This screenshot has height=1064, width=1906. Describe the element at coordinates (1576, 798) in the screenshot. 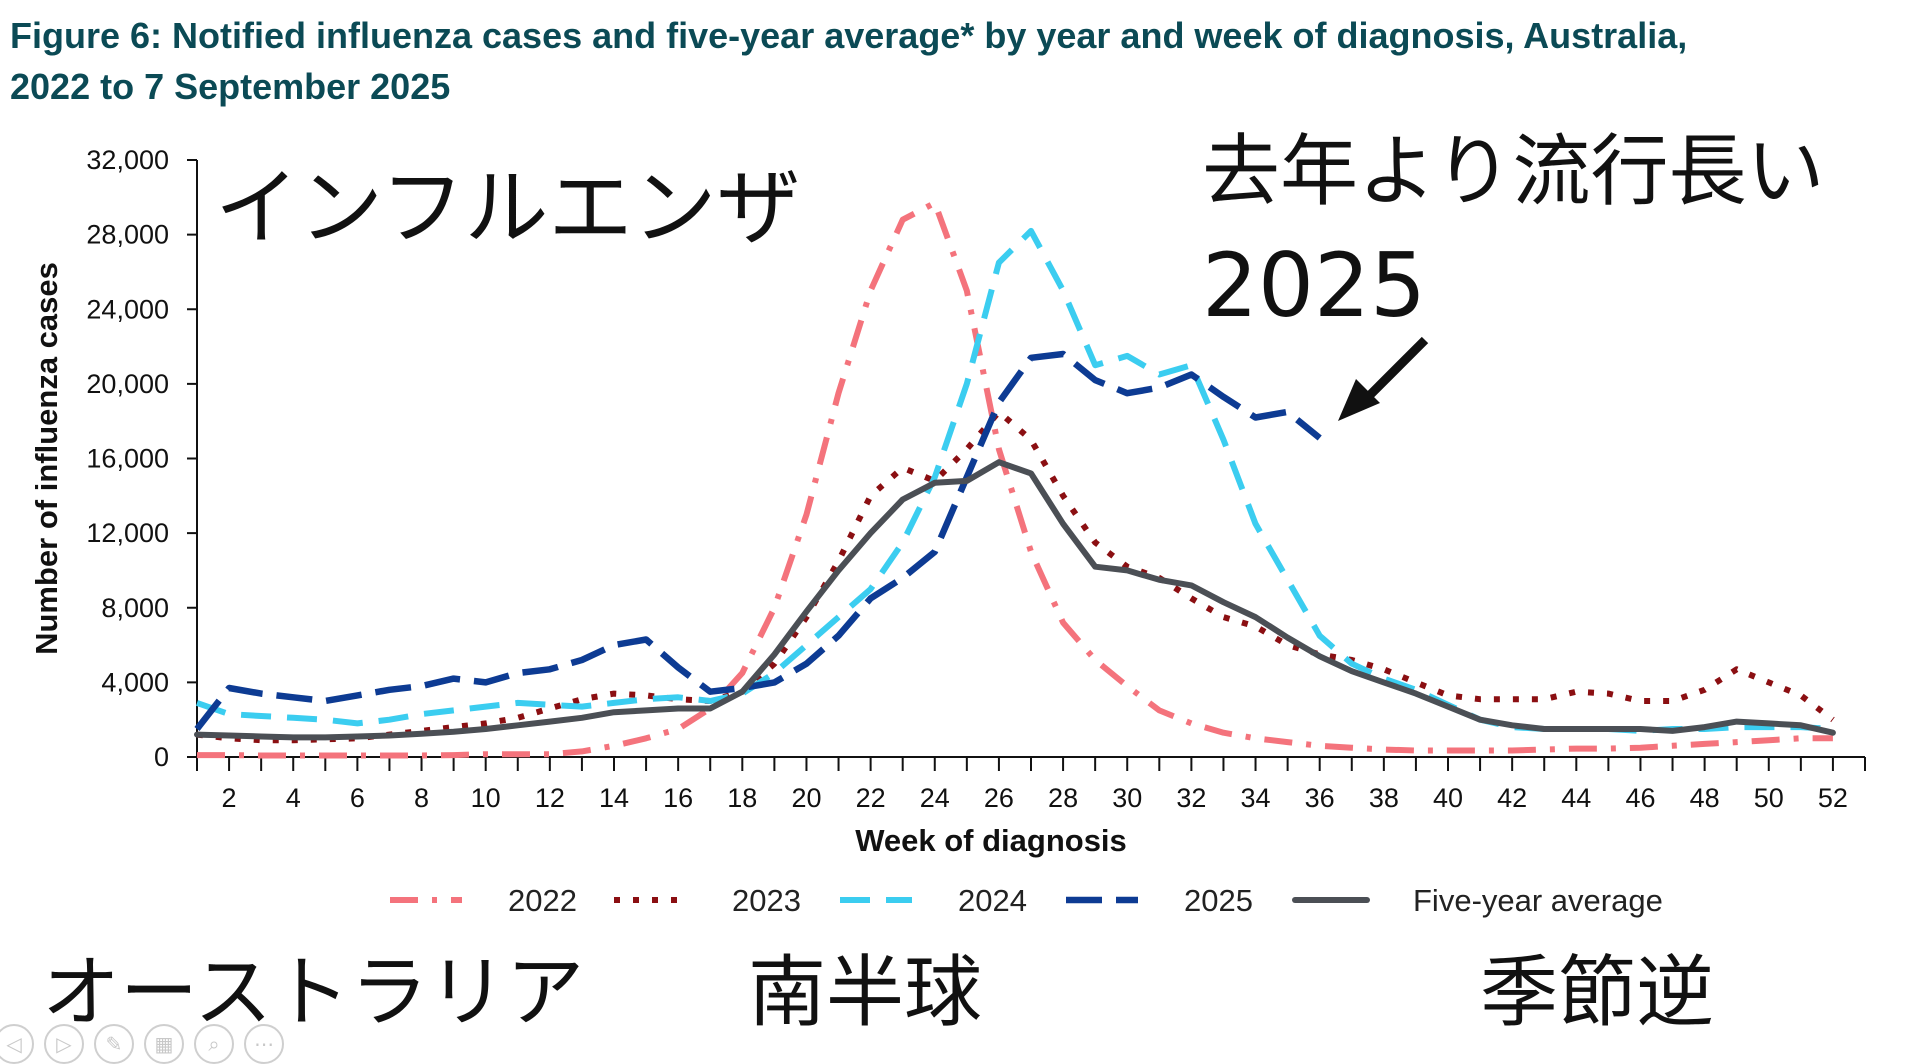

I see `x-tick-label: 44` at that location.